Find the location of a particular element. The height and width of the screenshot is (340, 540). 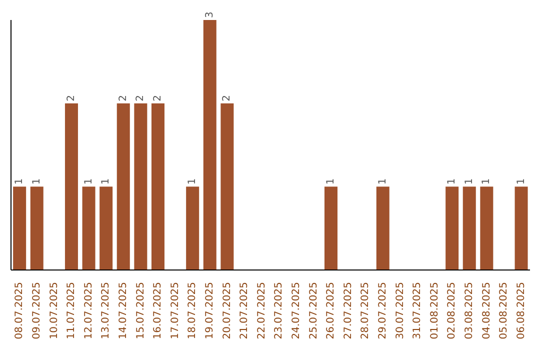

x-tick-label: 13.07.2025 is located at coordinates (106, 311).